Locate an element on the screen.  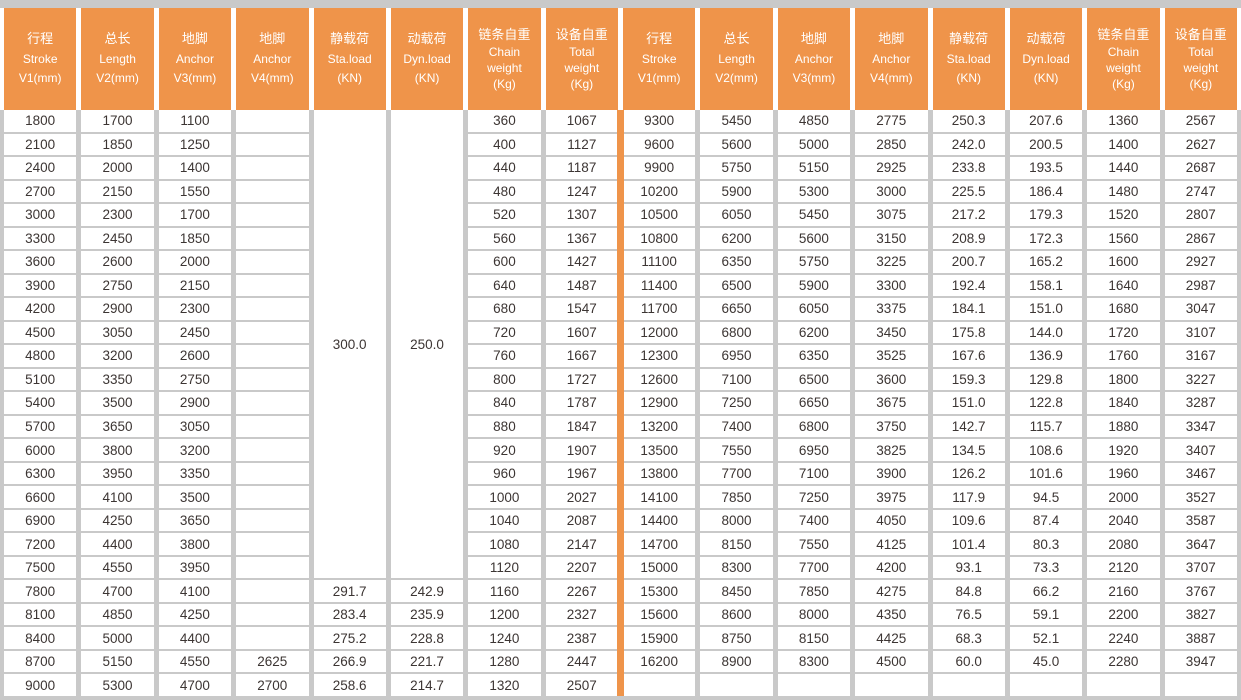
table-cell: 11700 is located at coordinates (659, 309).